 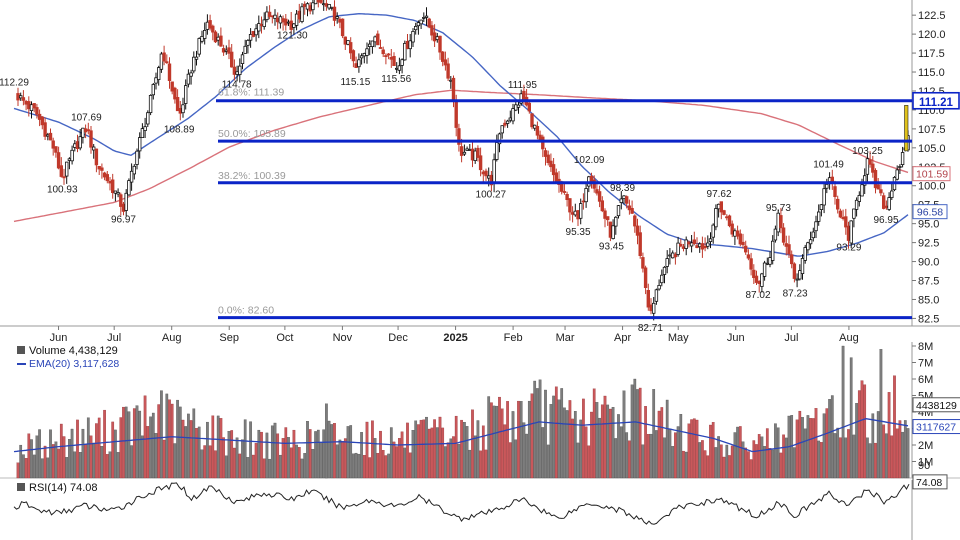 What do you see at coordinates (21, 350) in the screenshot?
I see `volume-legend-swatch` at bounding box center [21, 350].